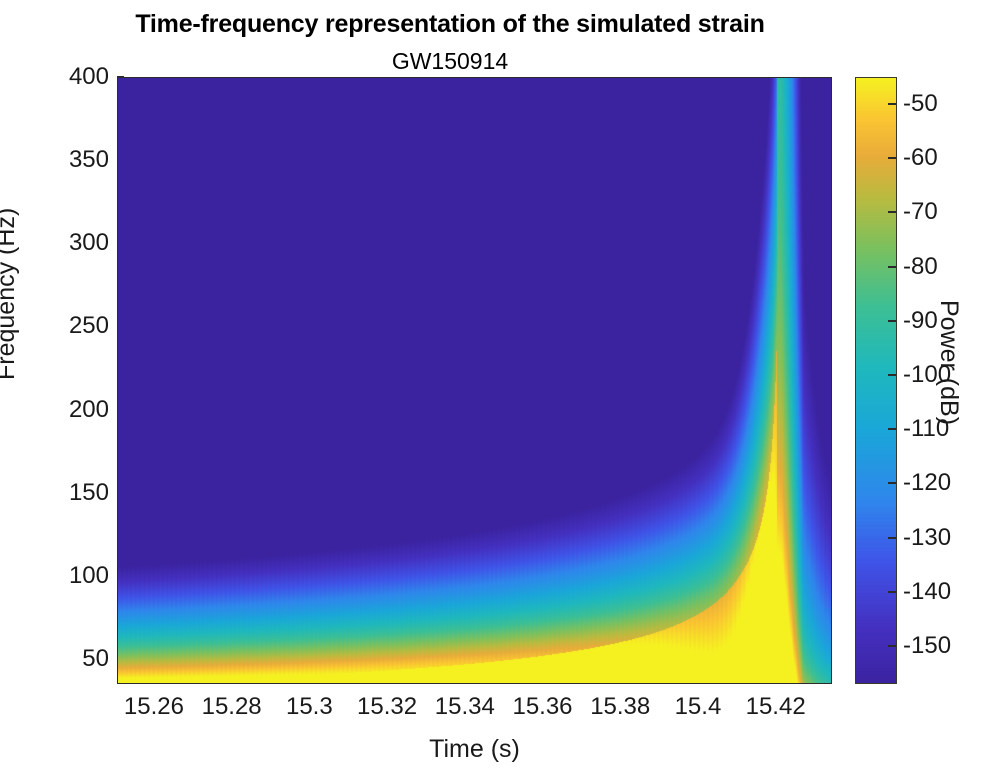 The height and width of the screenshot is (784, 1000). I want to click on y-tick-label: 400, so click(88, 76).